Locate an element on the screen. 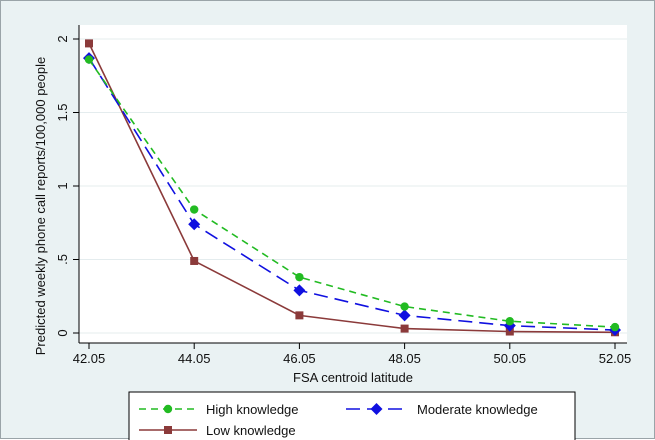 This screenshot has width=655, height=440. y-tick-label: 0 is located at coordinates (62, 332).